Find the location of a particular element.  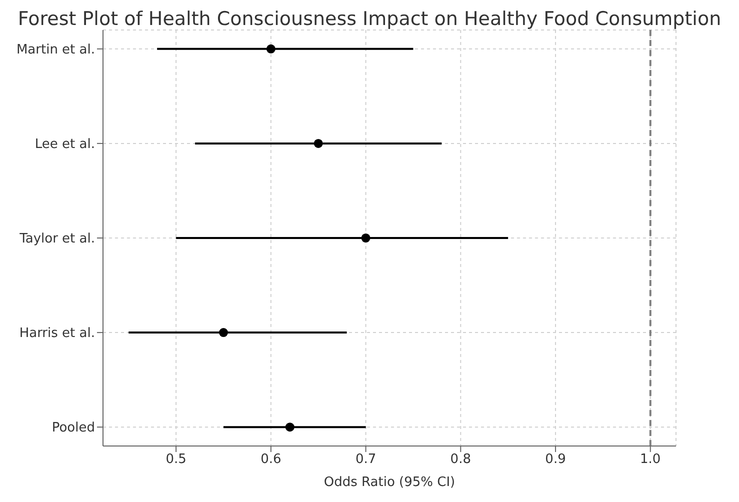

x-tick-label: 0.5 is located at coordinates (176, 460).